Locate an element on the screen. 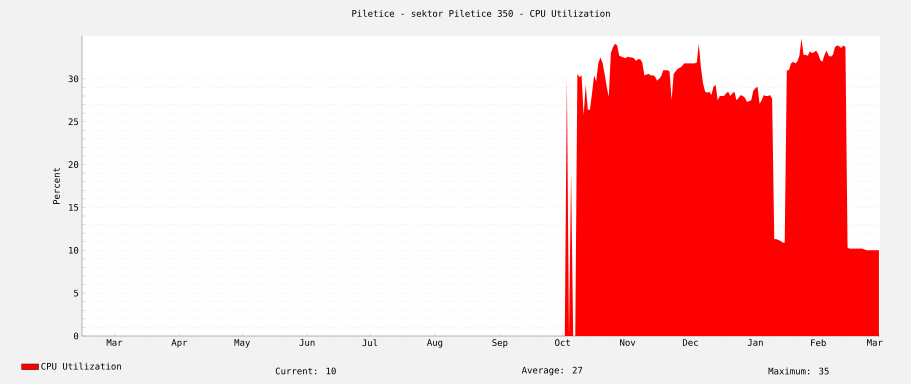 The image size is (911, 384). x-tick-label: May is located at coordinates (242, 343).